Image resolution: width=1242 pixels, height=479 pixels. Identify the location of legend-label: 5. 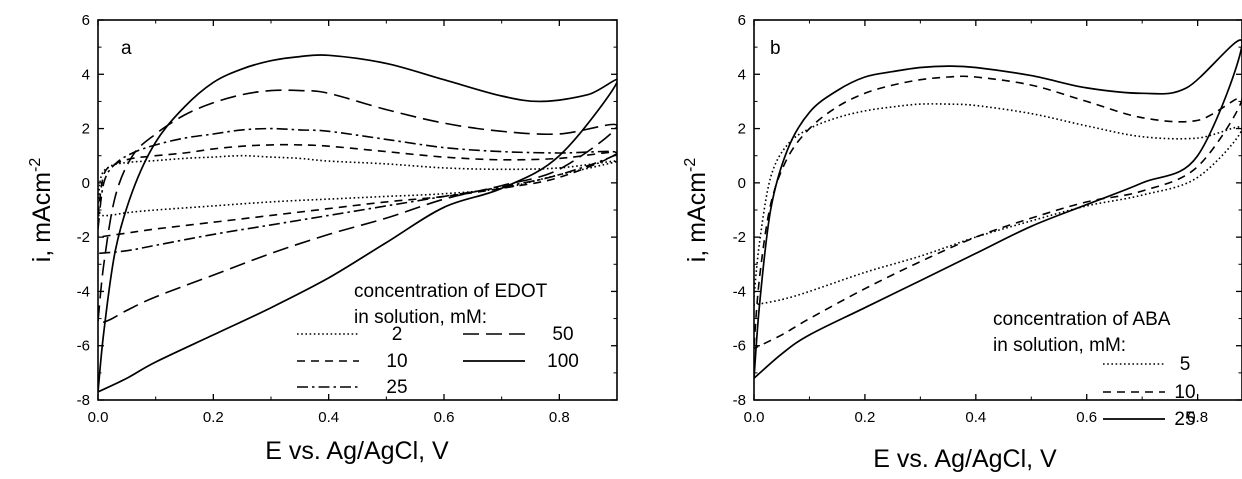
(1185, 364).